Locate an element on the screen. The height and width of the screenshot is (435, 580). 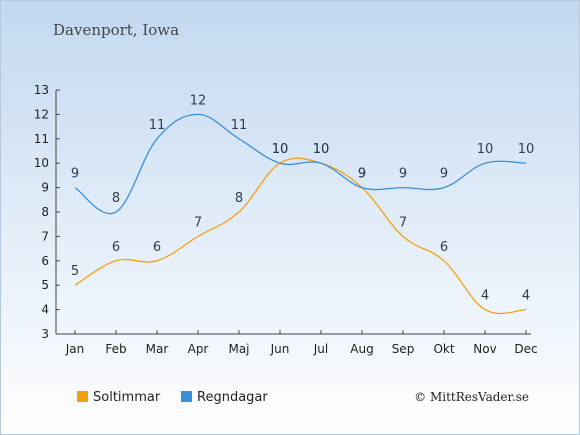
y-tick-label: 12 is located at coordinates (41, 114).